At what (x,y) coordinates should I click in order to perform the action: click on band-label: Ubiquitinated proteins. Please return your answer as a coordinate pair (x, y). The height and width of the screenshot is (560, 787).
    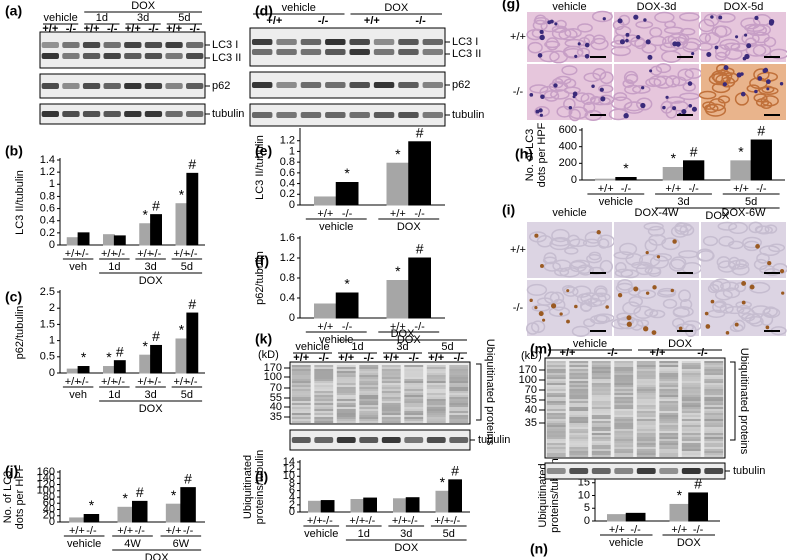
    Looking at the image, I should click on (744, 401).